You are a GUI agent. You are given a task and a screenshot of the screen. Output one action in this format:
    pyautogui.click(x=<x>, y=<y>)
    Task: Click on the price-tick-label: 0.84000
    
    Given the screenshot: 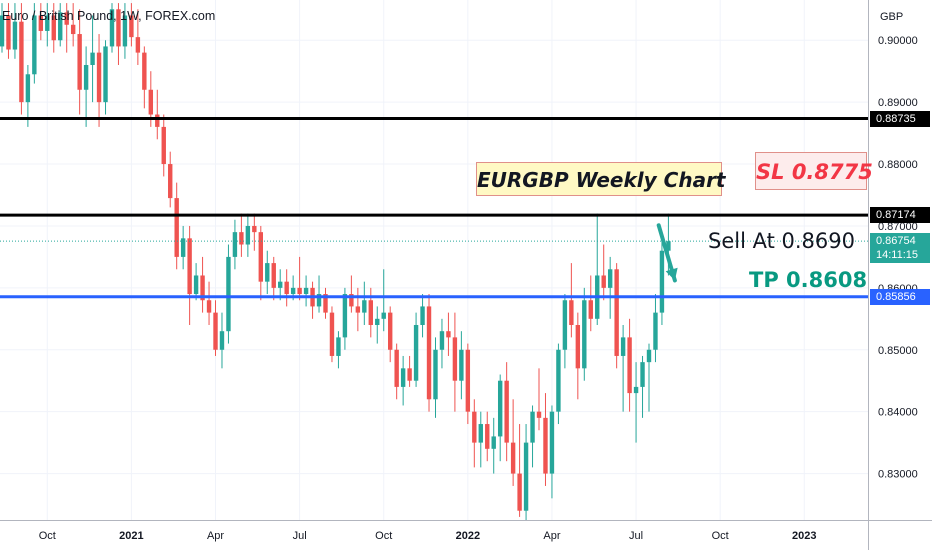 What is the action you would take?
    pyautogui.click(x=898, y=413)
    